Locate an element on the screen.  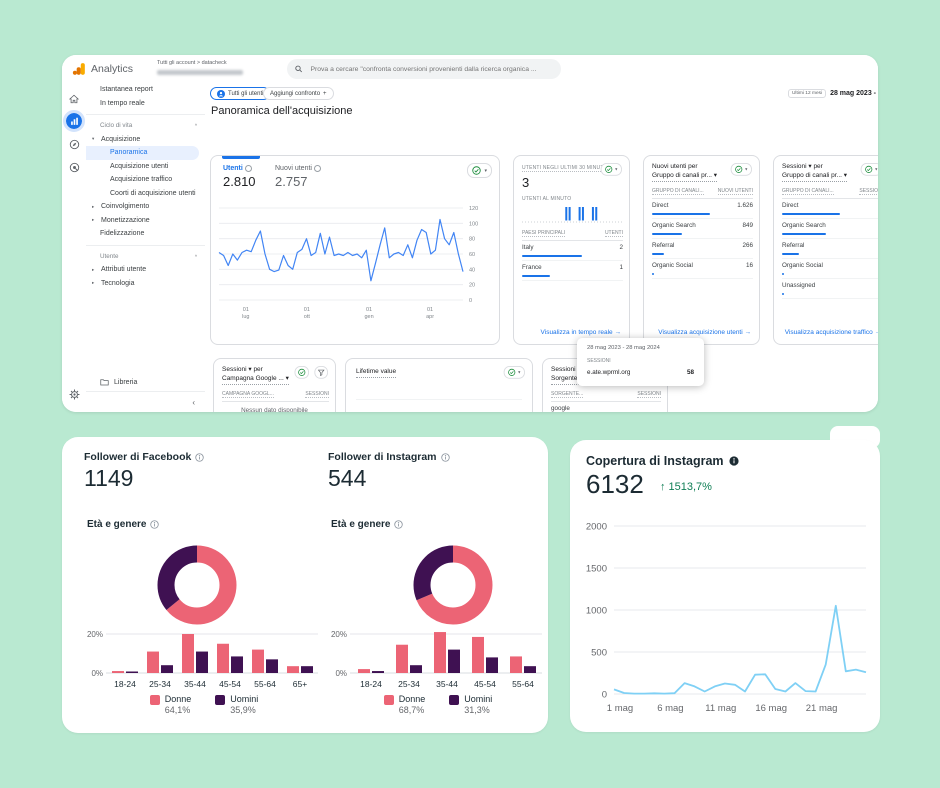
plus-icon: + is located at coordinates (325, 93).